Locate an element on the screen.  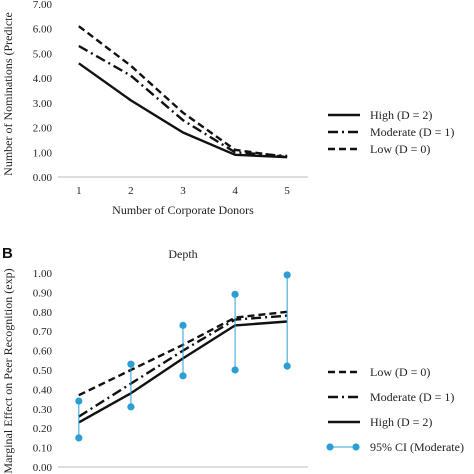
panel-b-label: B is located at coordinates (7, 253).